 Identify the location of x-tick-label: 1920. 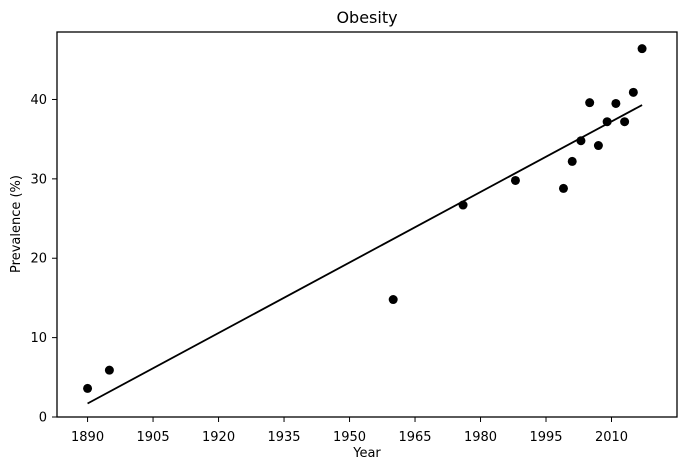
(218, 437).